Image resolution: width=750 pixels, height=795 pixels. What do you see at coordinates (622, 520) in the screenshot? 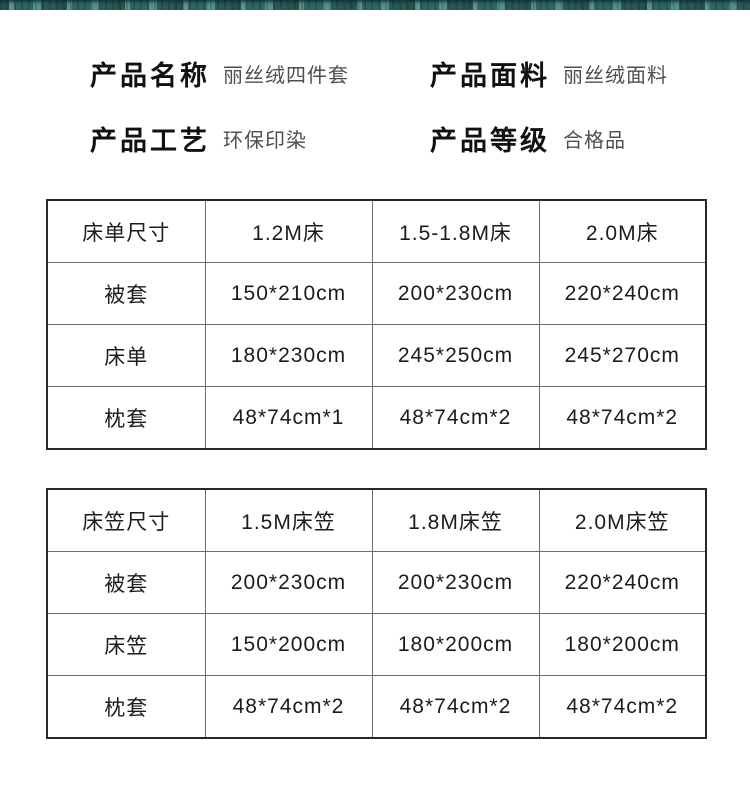
I see `table-header-cell: 2.0M床笠` at bounding box center [622, 520].